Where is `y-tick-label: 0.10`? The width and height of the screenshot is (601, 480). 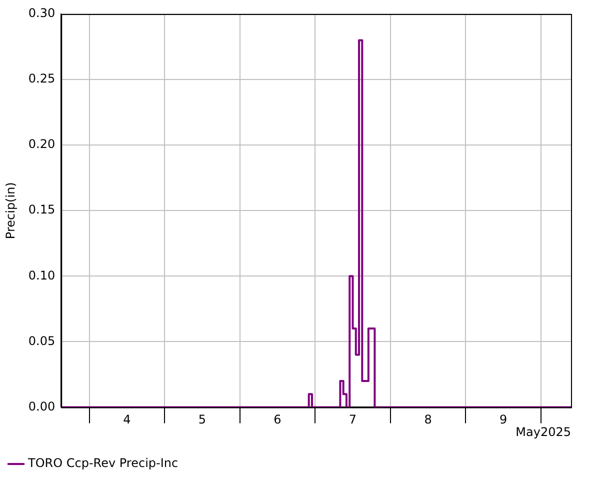
y-tick-label: 0.10 is located at coordinates (42, 275).